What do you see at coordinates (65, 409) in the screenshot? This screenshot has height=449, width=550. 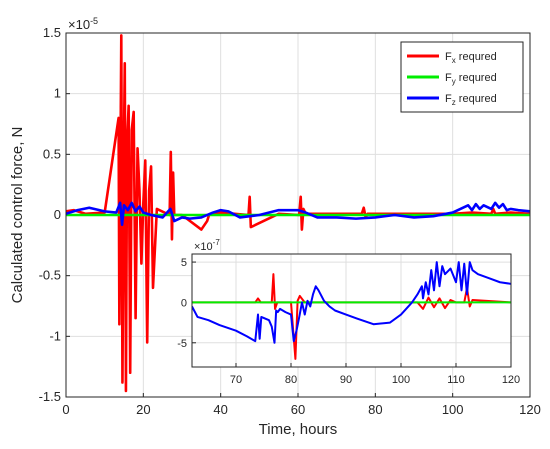 I see `main-x-tick-label: 0` at bounding box center [65, 409].